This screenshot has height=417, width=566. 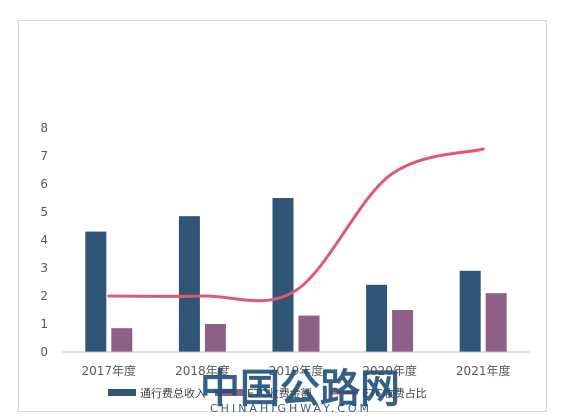 What do you see at coordinates (44, 128) in the screenshot?
I see `y-tick-label: 8` at bounding box center [44, 128].